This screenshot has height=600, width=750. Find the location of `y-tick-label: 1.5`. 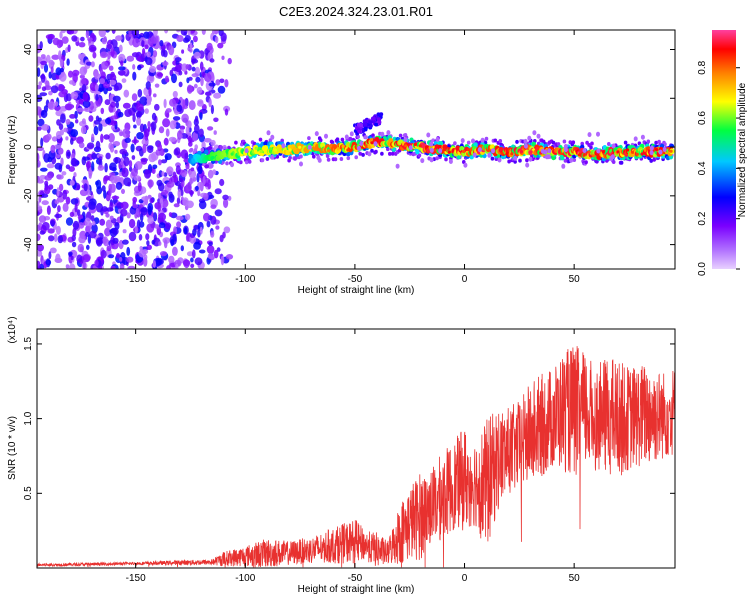

y-tick-label: 1.5 is located at coordinates (28, 344).